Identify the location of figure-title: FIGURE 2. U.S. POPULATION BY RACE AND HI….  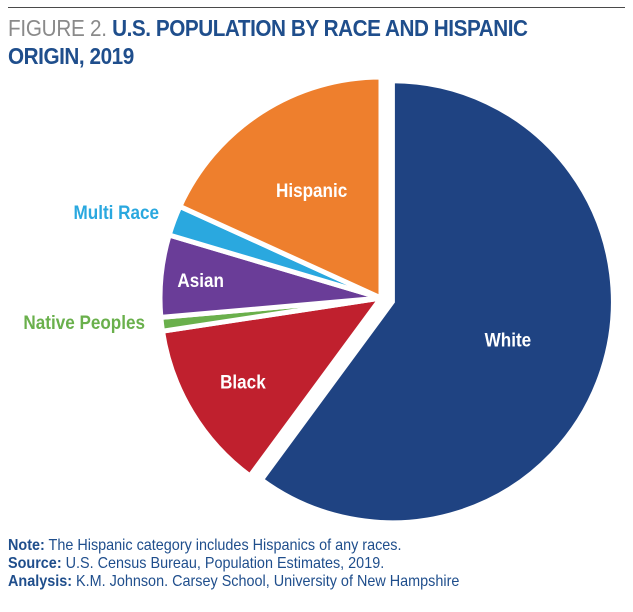
(285, 42).